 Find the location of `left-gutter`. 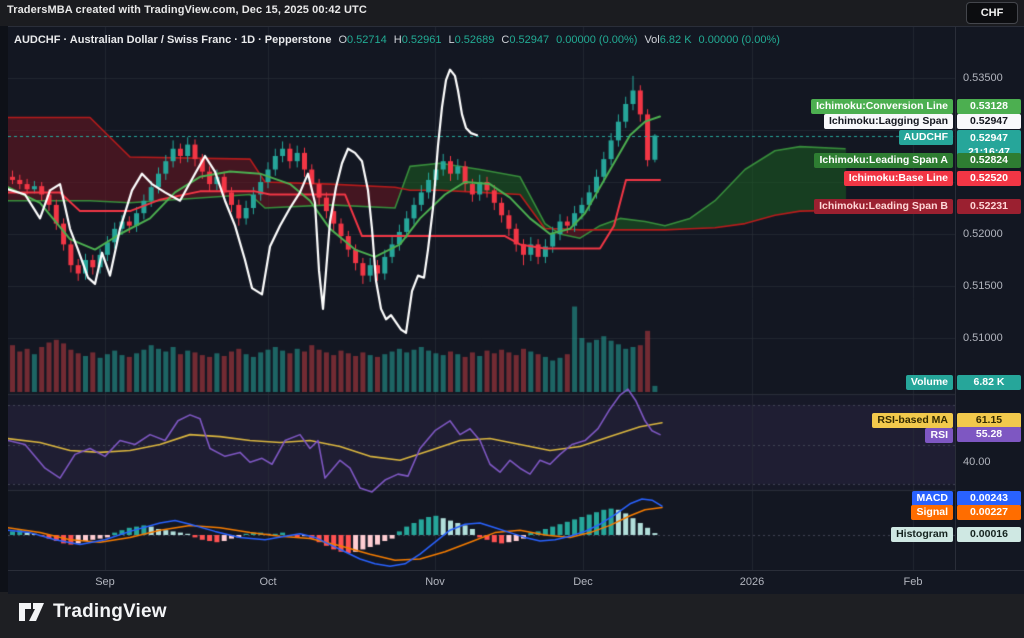

left-gutter is located at coordinates (4, 309).